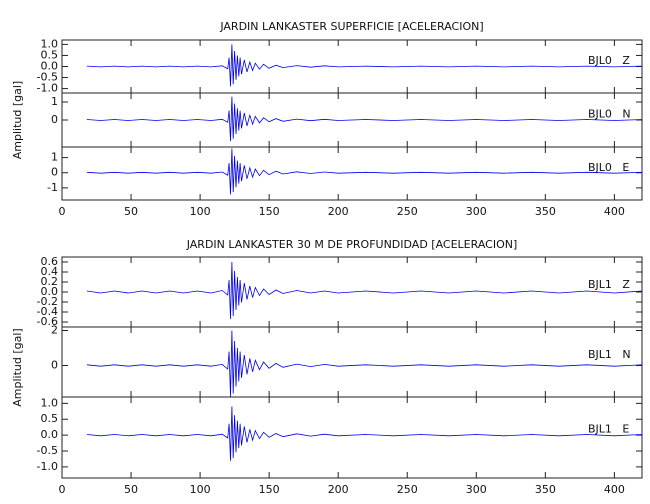  Describe the element at coordinates (608, 428) in the screenshot. I see `station-label: BJL1 E` at that location.